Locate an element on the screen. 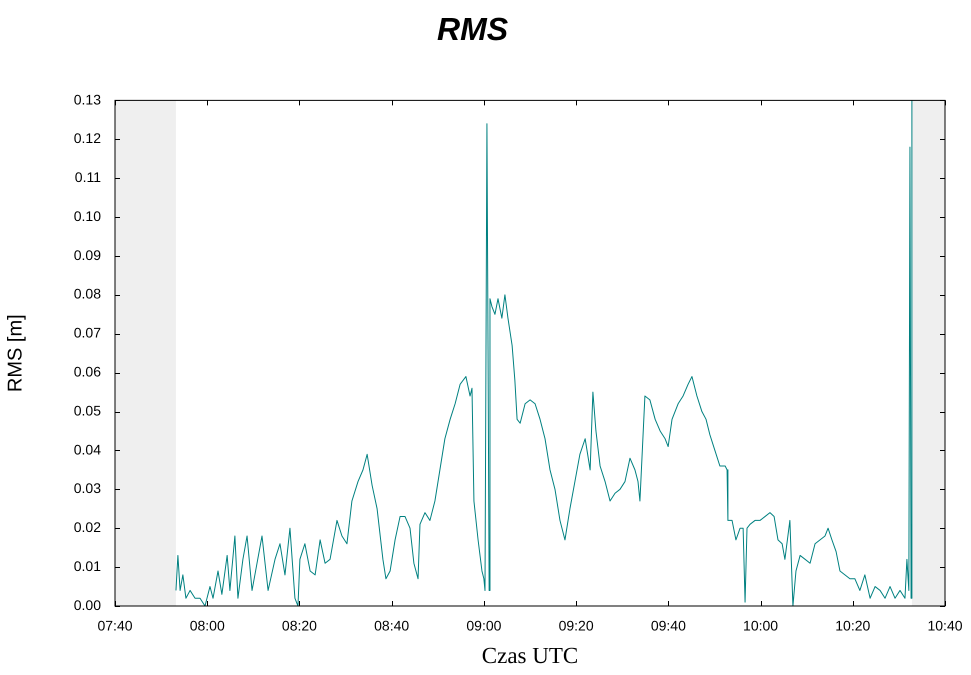  x-tick-label: 07:40 is located at coordinates (115, 625).